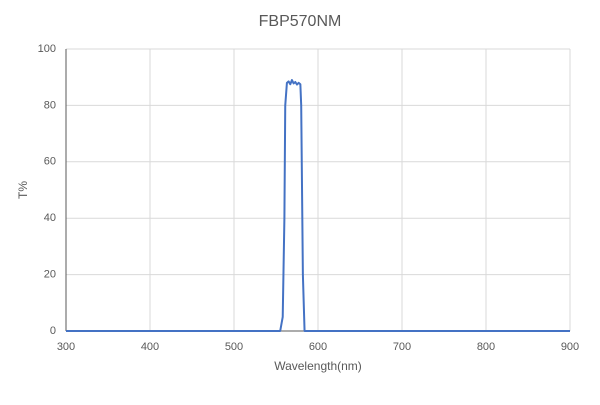 The width and height of the screenshot is (600, 405). Describe the element at coordinates (318, 366) in the screenshot. I see `x-axis-label: Wavelength(nm)` at that location.